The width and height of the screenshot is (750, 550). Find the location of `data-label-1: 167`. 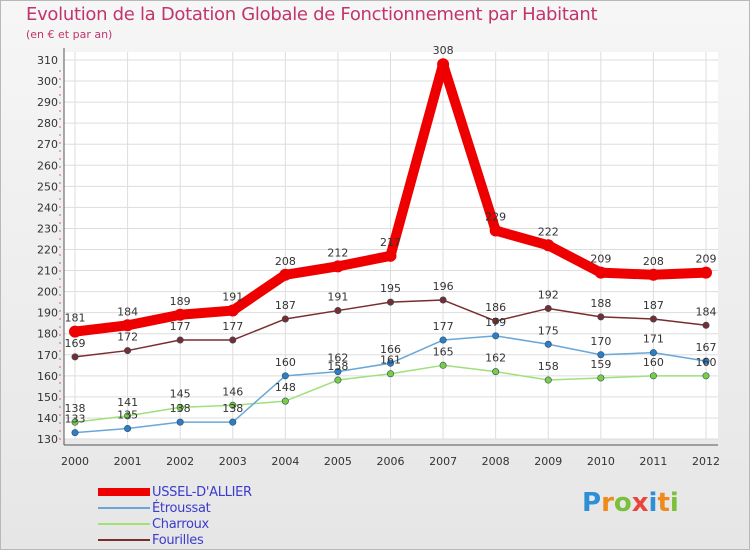

data-label-1: 167 is located at coordinates (706, 347).